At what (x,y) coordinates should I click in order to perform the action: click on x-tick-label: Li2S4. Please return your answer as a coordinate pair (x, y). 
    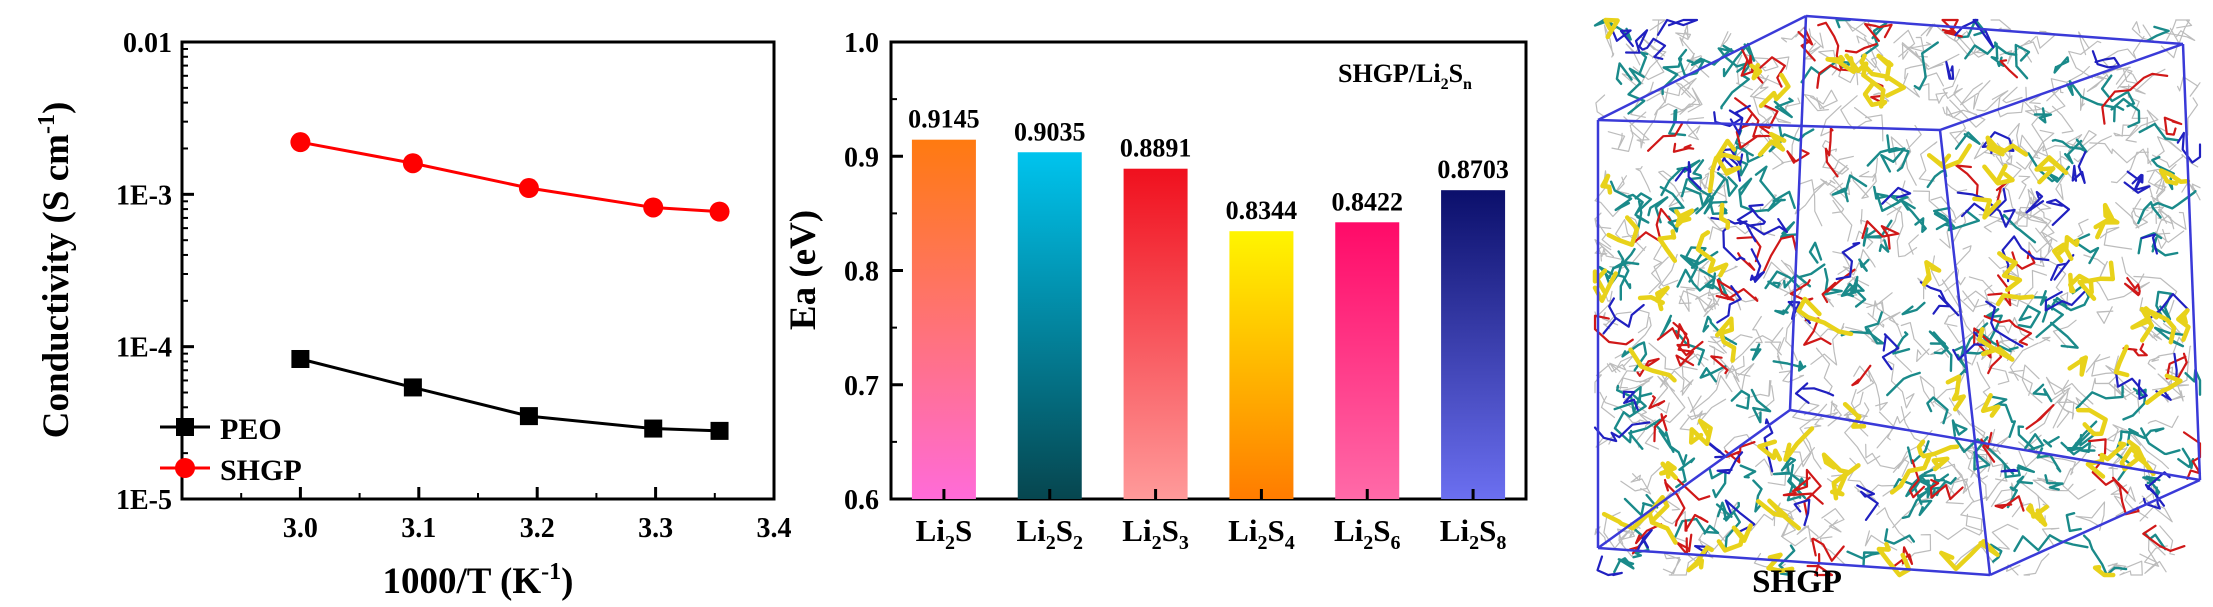
    Looking at the image, I should click on (1261, 533).